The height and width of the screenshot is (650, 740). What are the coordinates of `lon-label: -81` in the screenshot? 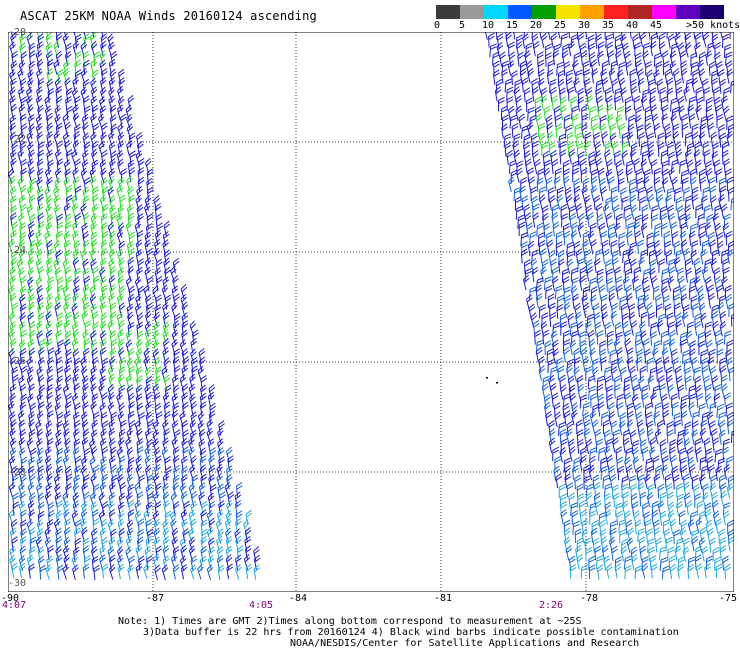 It's located at (443, 598).